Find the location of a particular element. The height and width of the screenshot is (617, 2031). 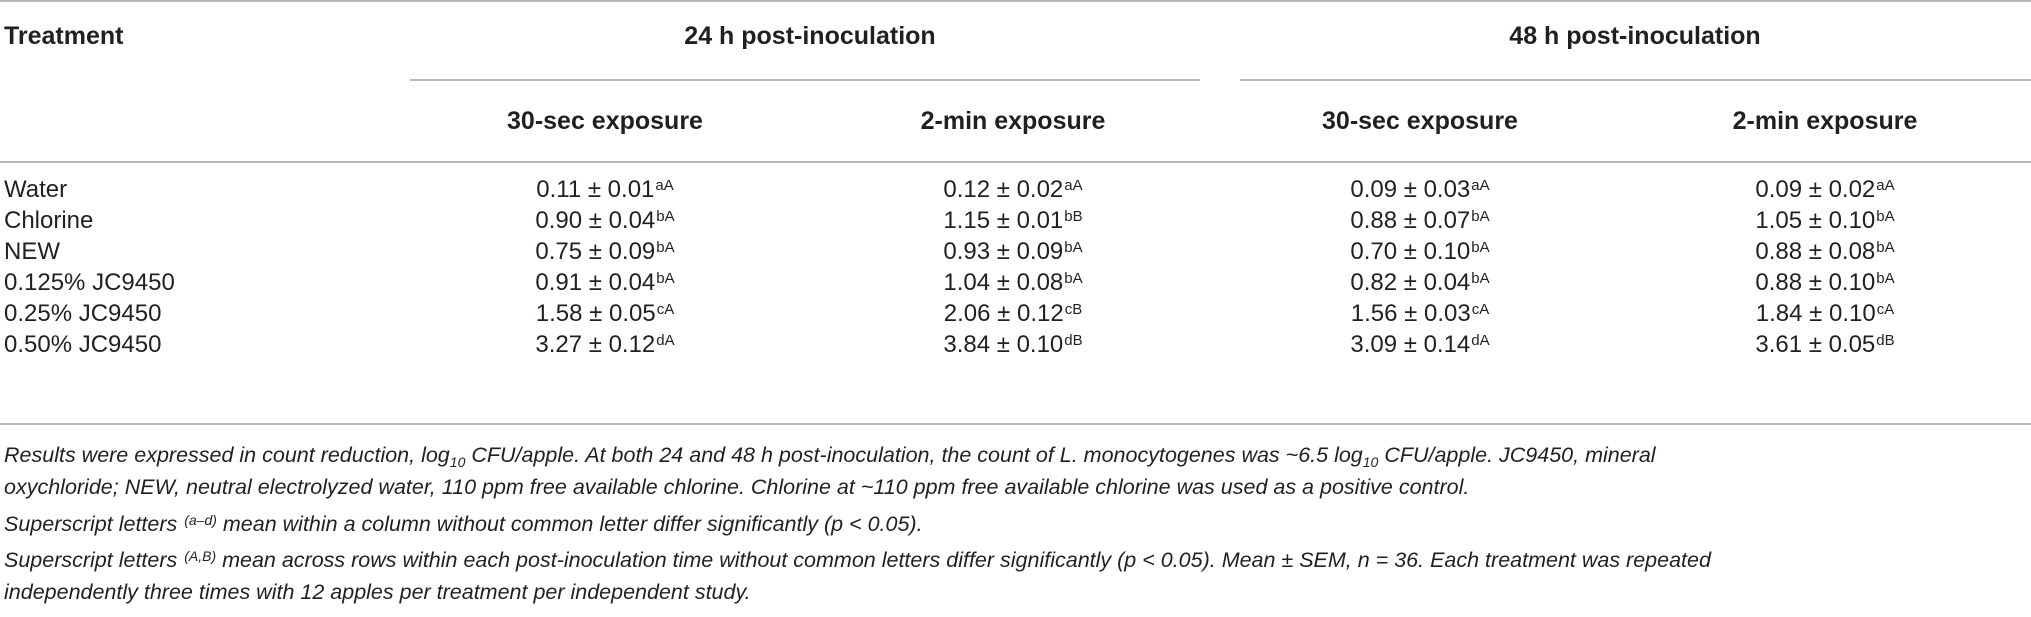

cell-value: 2.06 ± 0.12 is located at coordinates (1003, 313).